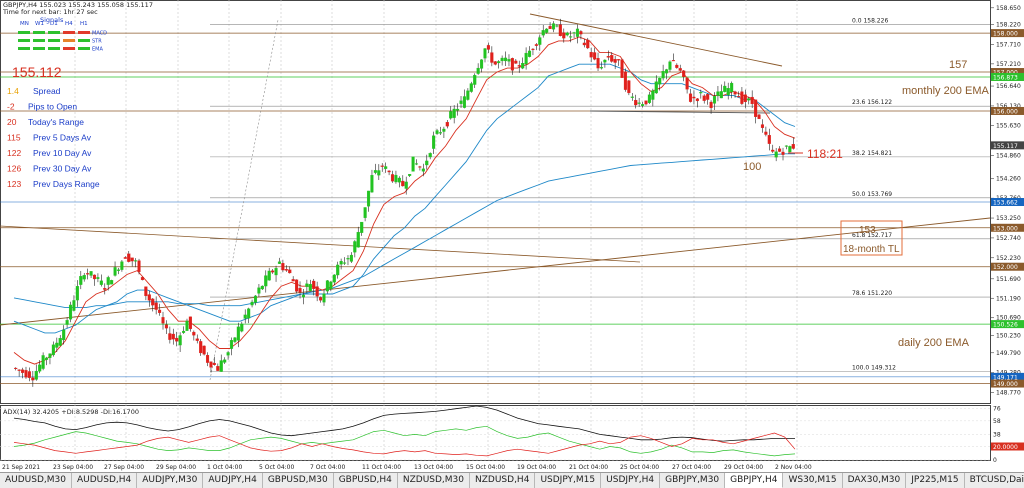 Image resolution: width=1024 pixels, height=488 pixels. Describe the element at coordinates (56, 122) in the screenshot. I see `info-label: Today's Range` at that location.